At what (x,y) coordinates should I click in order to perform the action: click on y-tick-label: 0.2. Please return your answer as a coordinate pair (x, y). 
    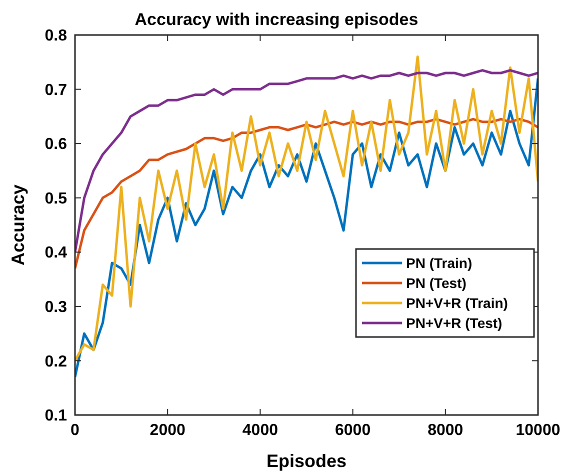
    Looking at the image, I should click on (56, 361).